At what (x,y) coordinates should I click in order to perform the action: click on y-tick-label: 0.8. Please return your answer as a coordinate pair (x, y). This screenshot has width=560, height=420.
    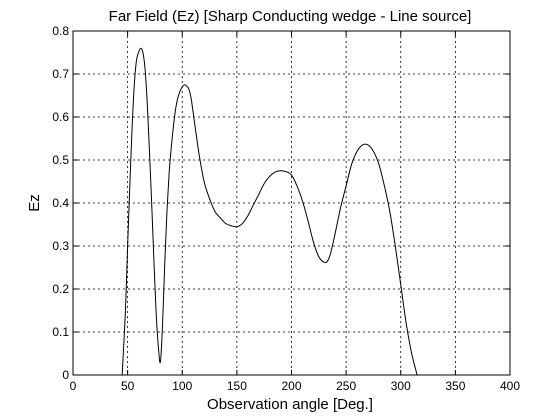
    Looking at the image, I should click on (60, 31).